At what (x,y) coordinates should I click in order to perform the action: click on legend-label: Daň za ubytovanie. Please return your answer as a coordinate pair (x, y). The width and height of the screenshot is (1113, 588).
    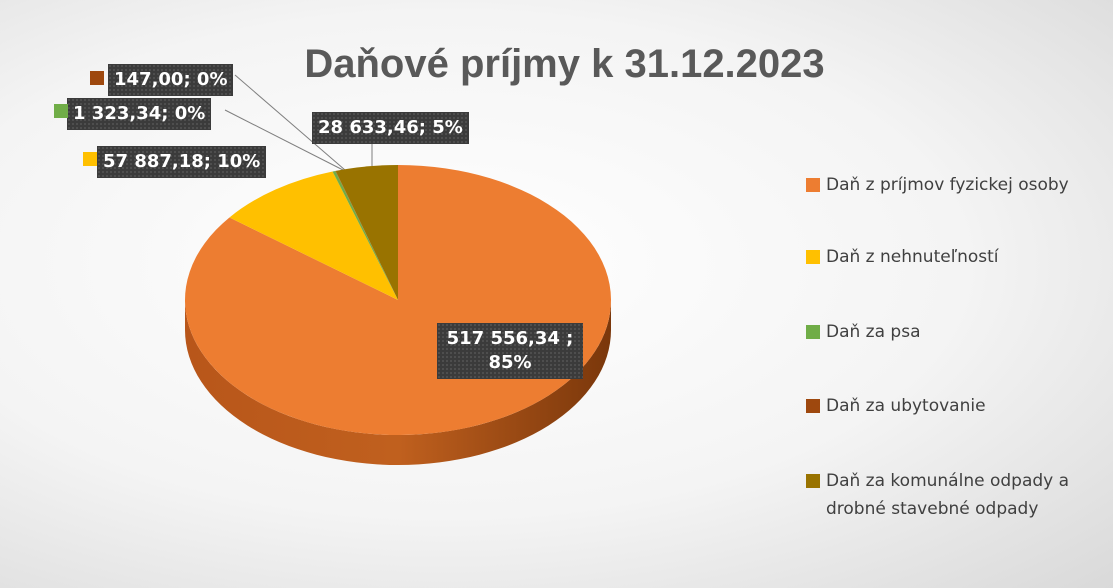
    Looking at the image, I should click on (906, 406).